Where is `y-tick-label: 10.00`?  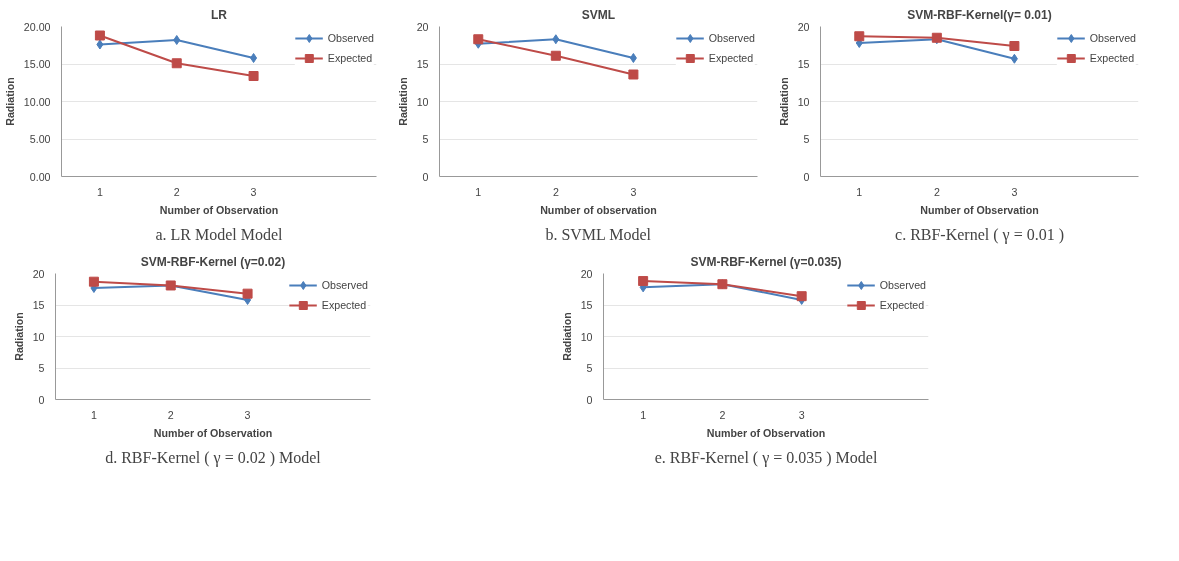 y-tick-label: 10.00 is located at coordinates (37, 101).